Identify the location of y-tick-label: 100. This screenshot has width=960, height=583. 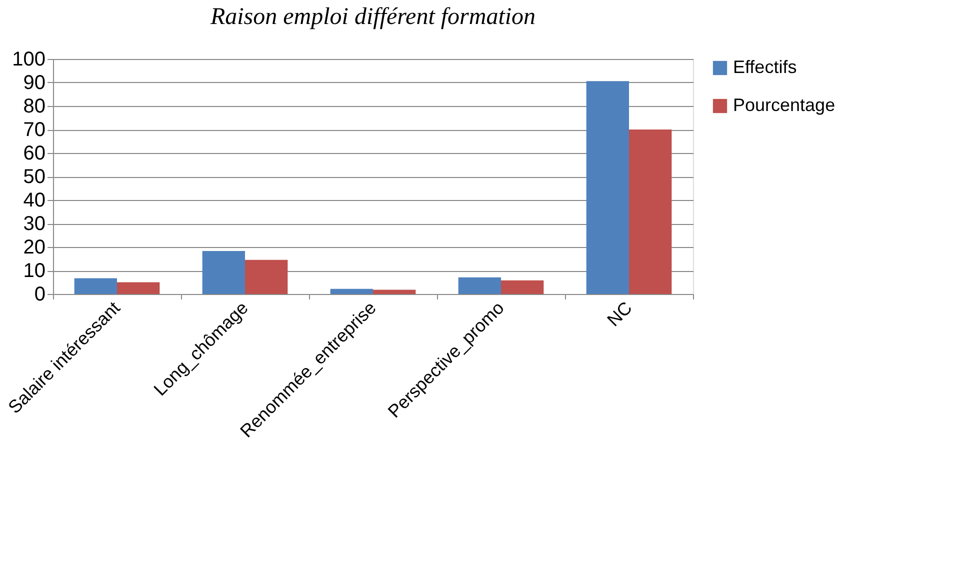
(29, 59).